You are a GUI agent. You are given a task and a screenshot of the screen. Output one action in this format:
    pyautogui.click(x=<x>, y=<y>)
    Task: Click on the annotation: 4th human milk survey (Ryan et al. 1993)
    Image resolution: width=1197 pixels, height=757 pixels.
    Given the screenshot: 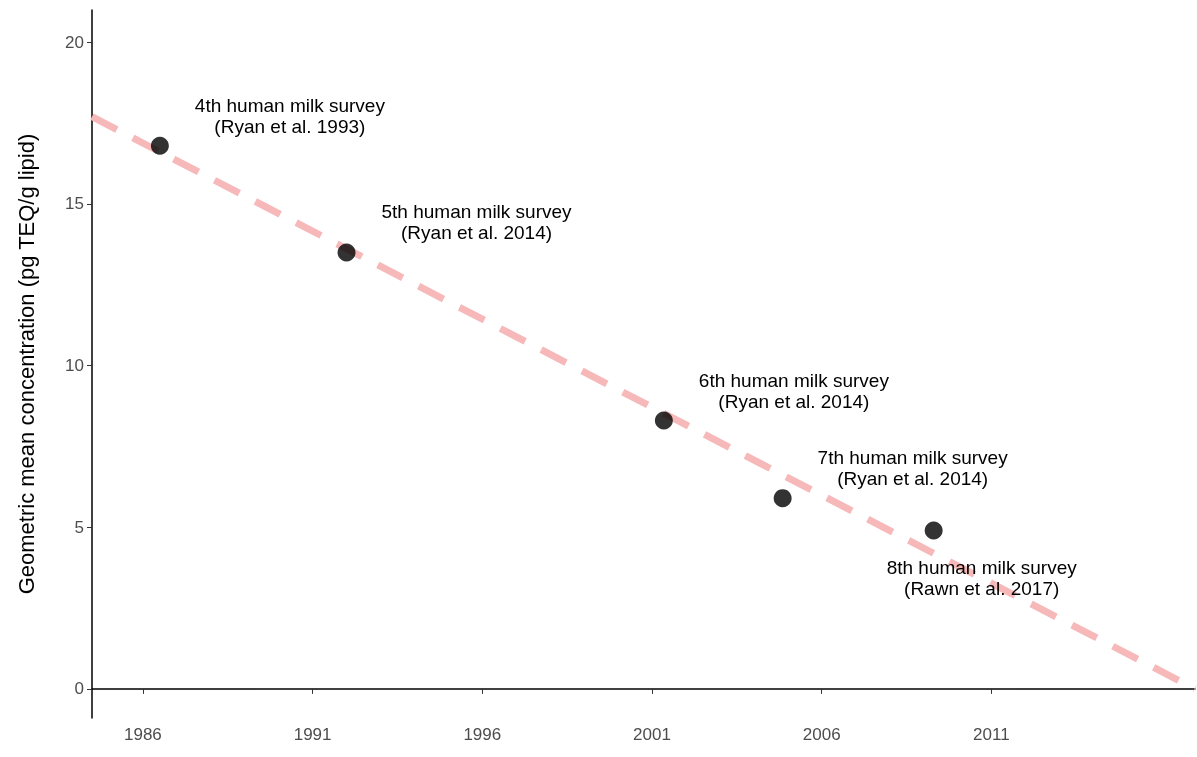 What is the action you would take?
    pyautogui.click(x=290, y=115)
    